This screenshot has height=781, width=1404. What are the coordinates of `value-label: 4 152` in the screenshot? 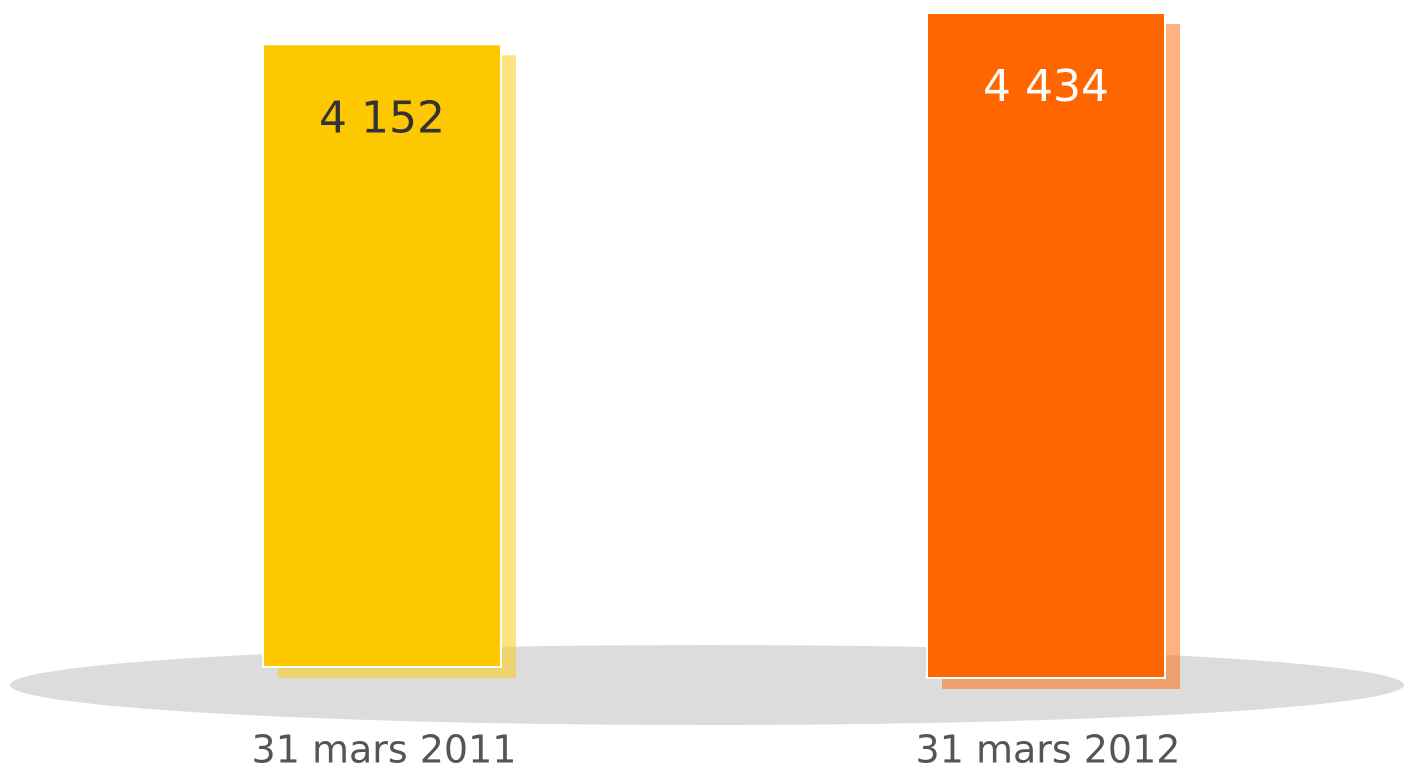 It's located at (382, 117).